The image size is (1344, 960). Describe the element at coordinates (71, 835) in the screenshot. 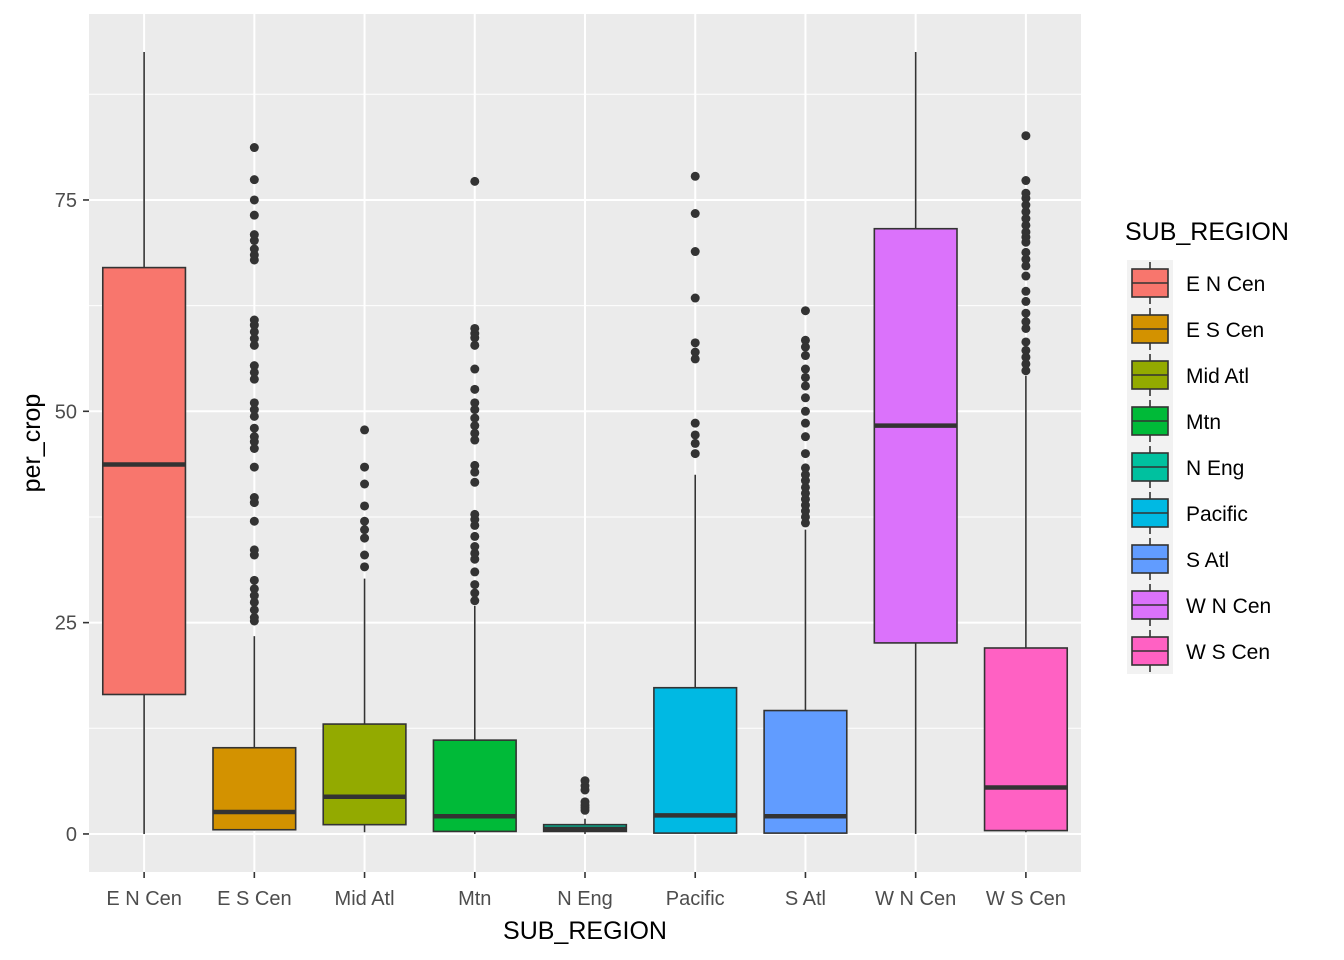

I see `y-tick-label: 0` at that location.